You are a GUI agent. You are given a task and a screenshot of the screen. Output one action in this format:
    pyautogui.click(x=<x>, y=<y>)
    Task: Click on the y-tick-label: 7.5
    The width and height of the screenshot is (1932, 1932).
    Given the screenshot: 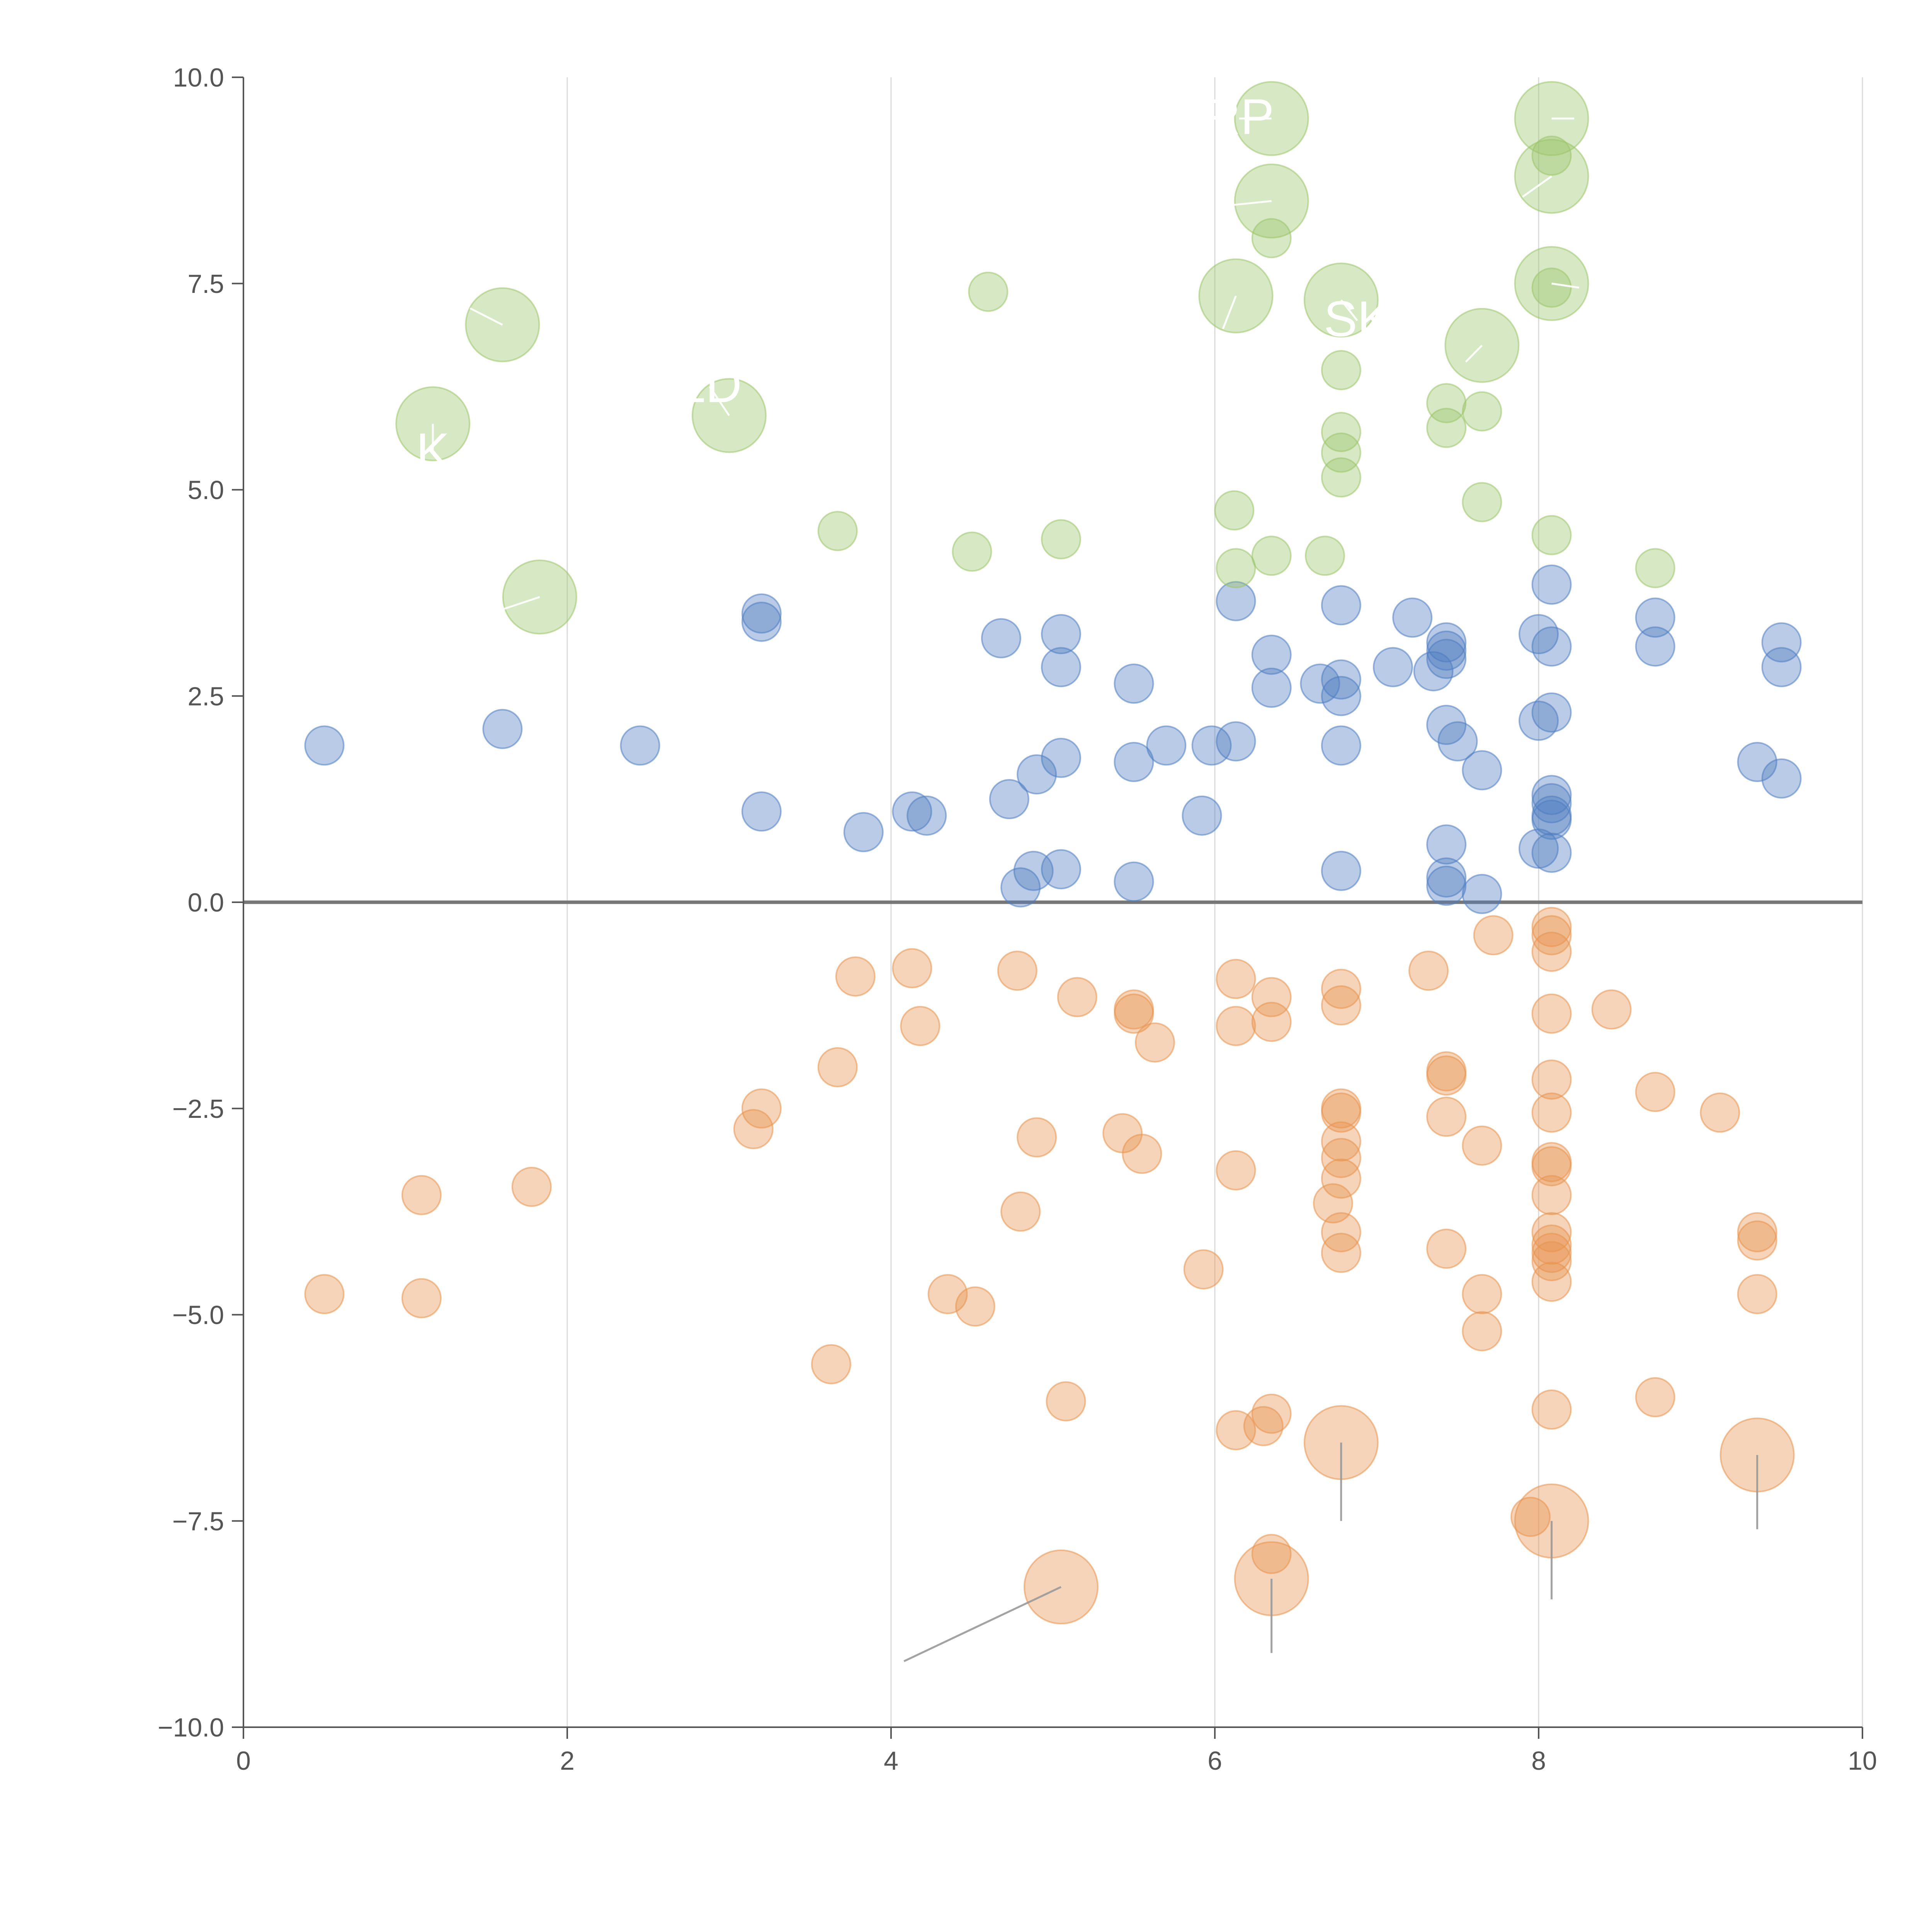 What is the action you would take?
    pyautogui.click(x=205, y=284)
    